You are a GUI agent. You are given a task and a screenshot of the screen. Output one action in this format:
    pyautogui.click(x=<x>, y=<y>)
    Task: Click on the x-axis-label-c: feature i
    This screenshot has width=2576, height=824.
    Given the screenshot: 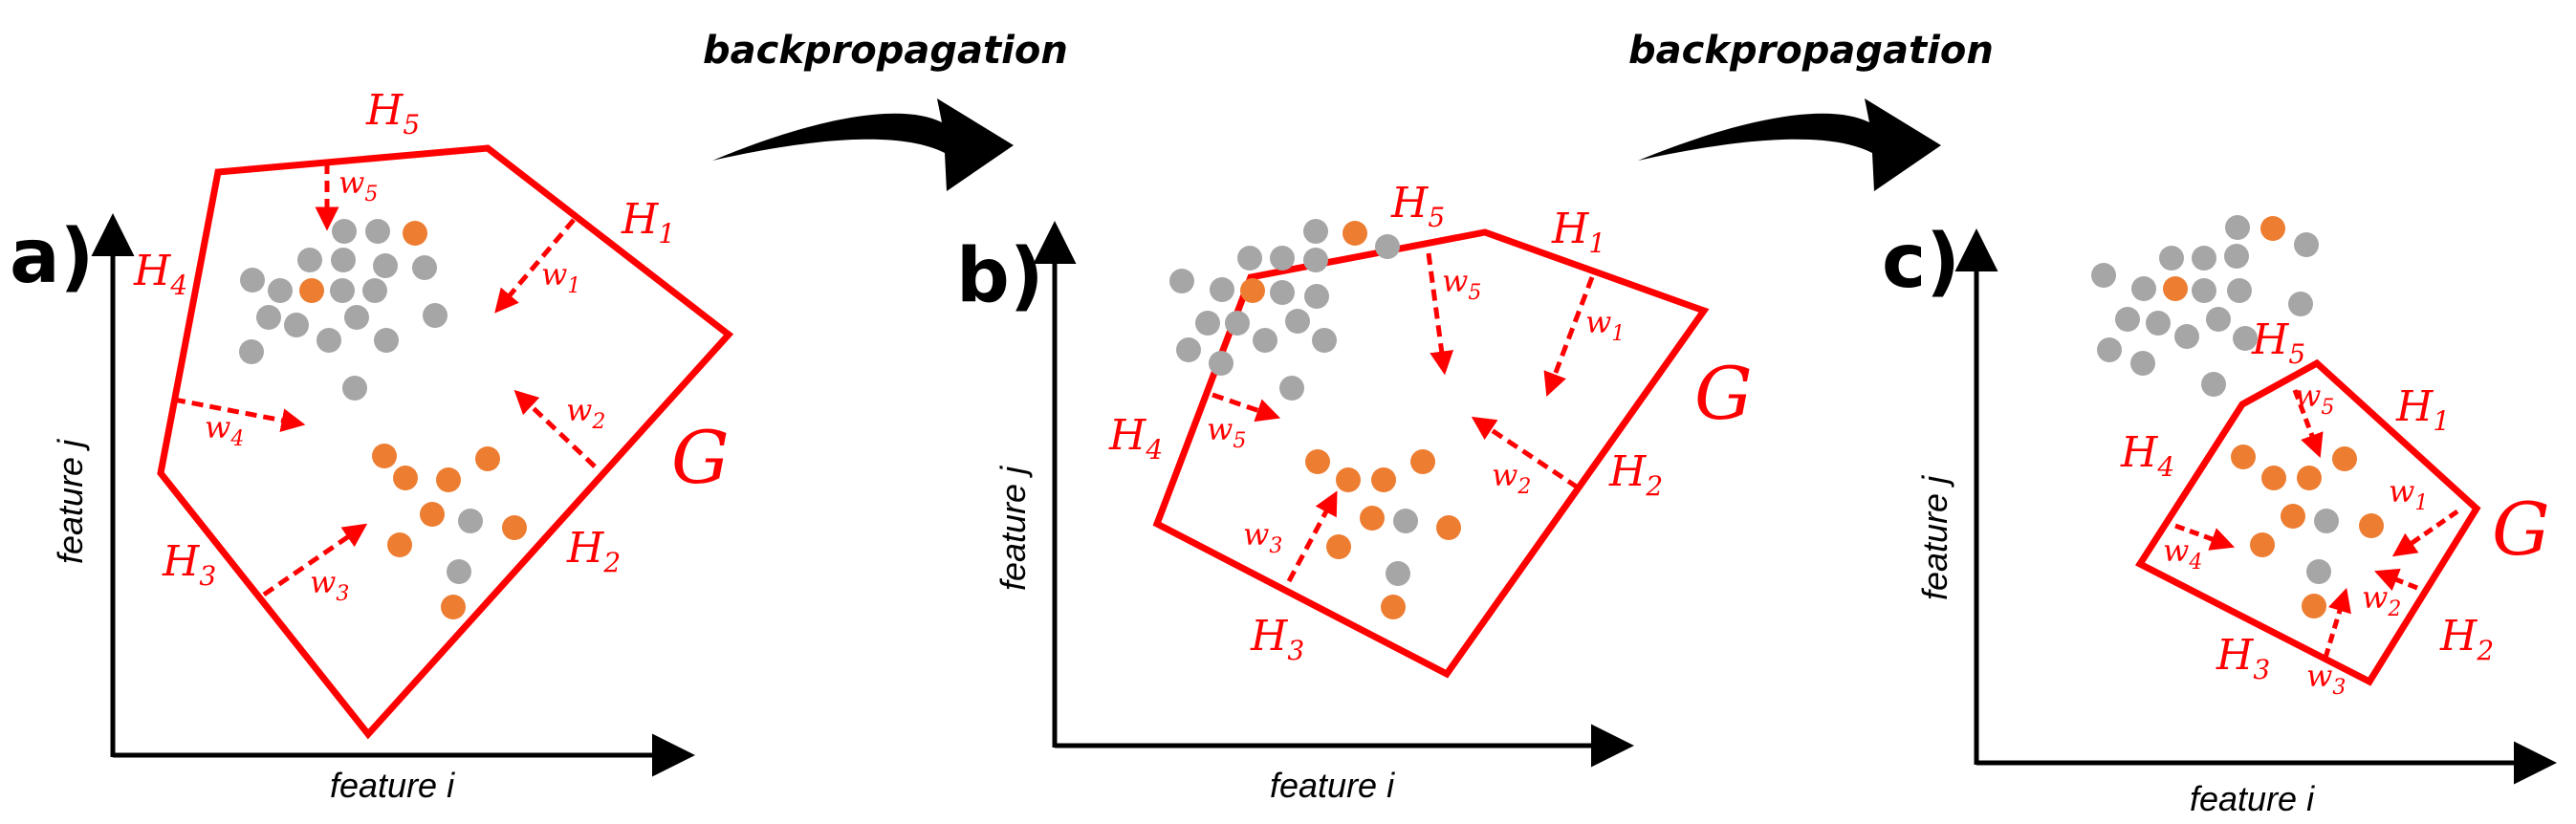 What is the action you would take?
    pyautogui.click(x=2252, y=799)
    